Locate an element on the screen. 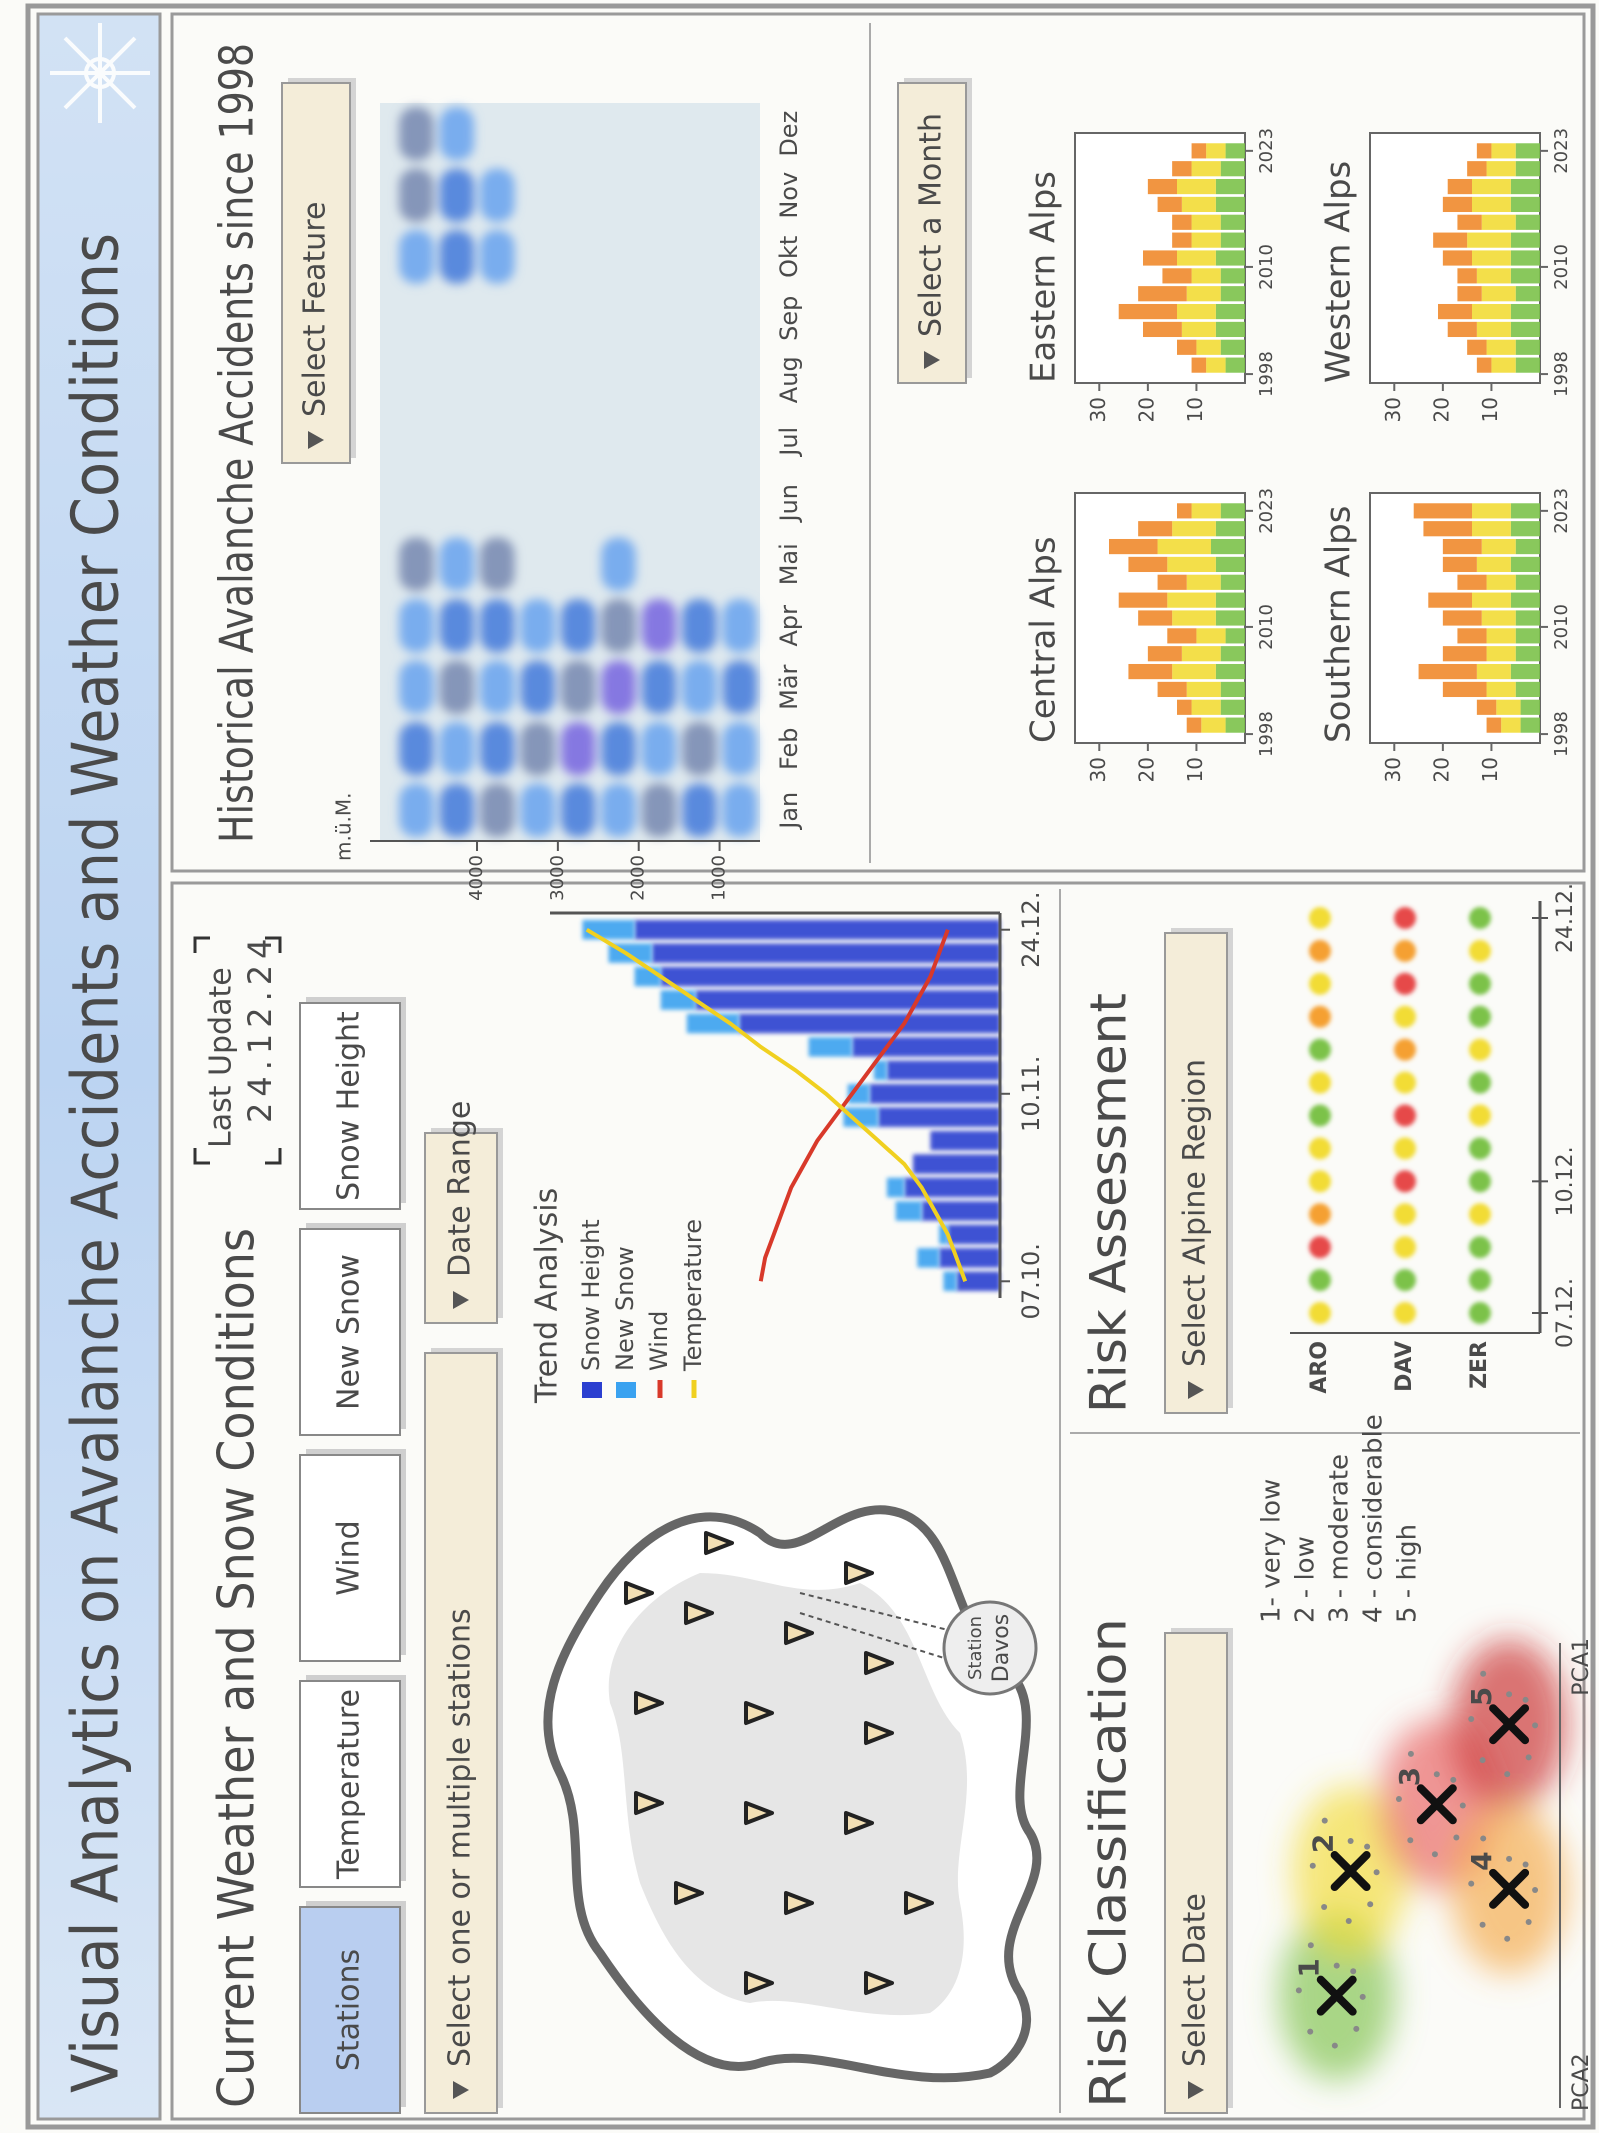 This screenshot has width=1599, height=2133. station-pin is located at coordinates (879, 1983).